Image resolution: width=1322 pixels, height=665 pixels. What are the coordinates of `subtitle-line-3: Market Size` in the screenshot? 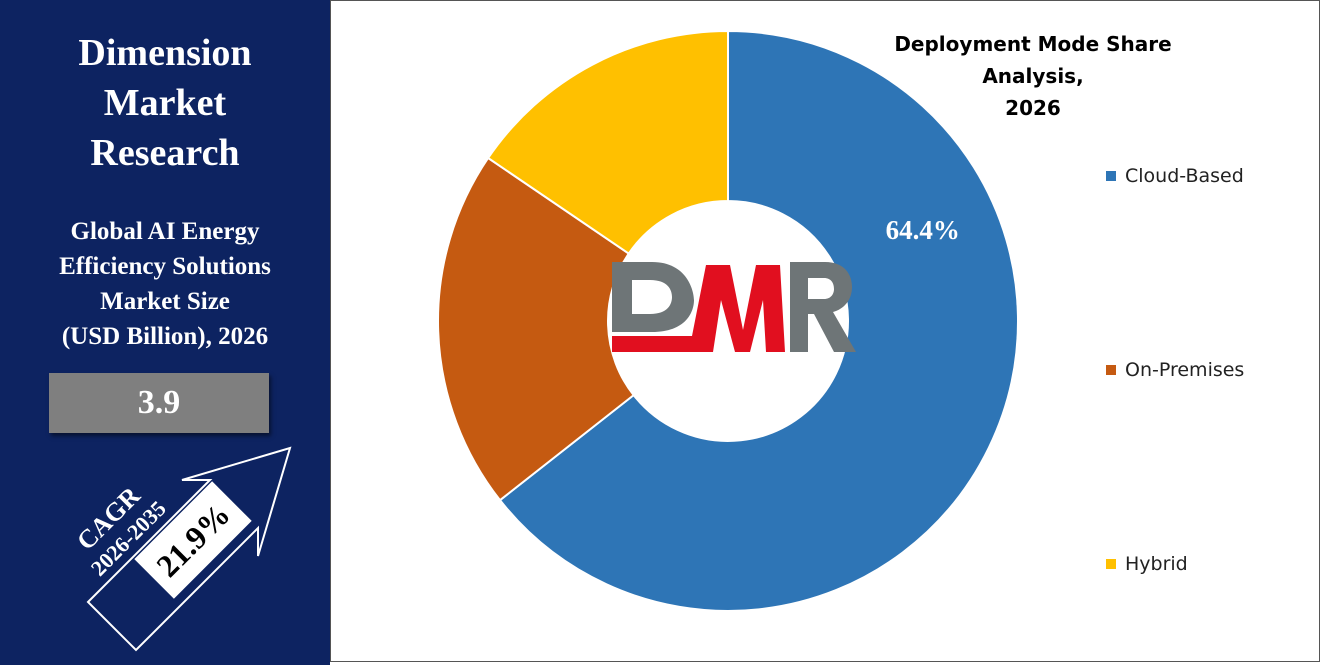 It's located at (165, 301).